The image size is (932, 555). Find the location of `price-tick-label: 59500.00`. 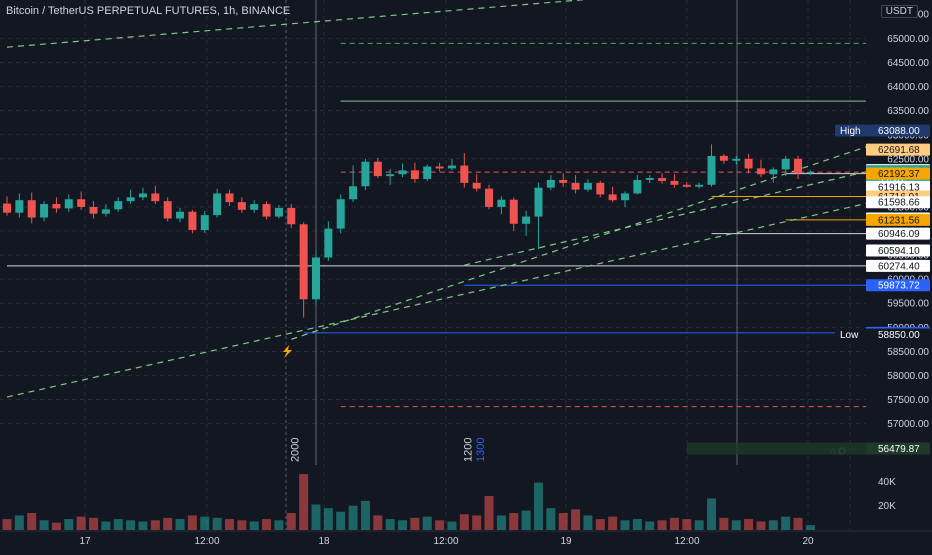

price-tick-label: 59500.00 is located at coordinates (908, 304).